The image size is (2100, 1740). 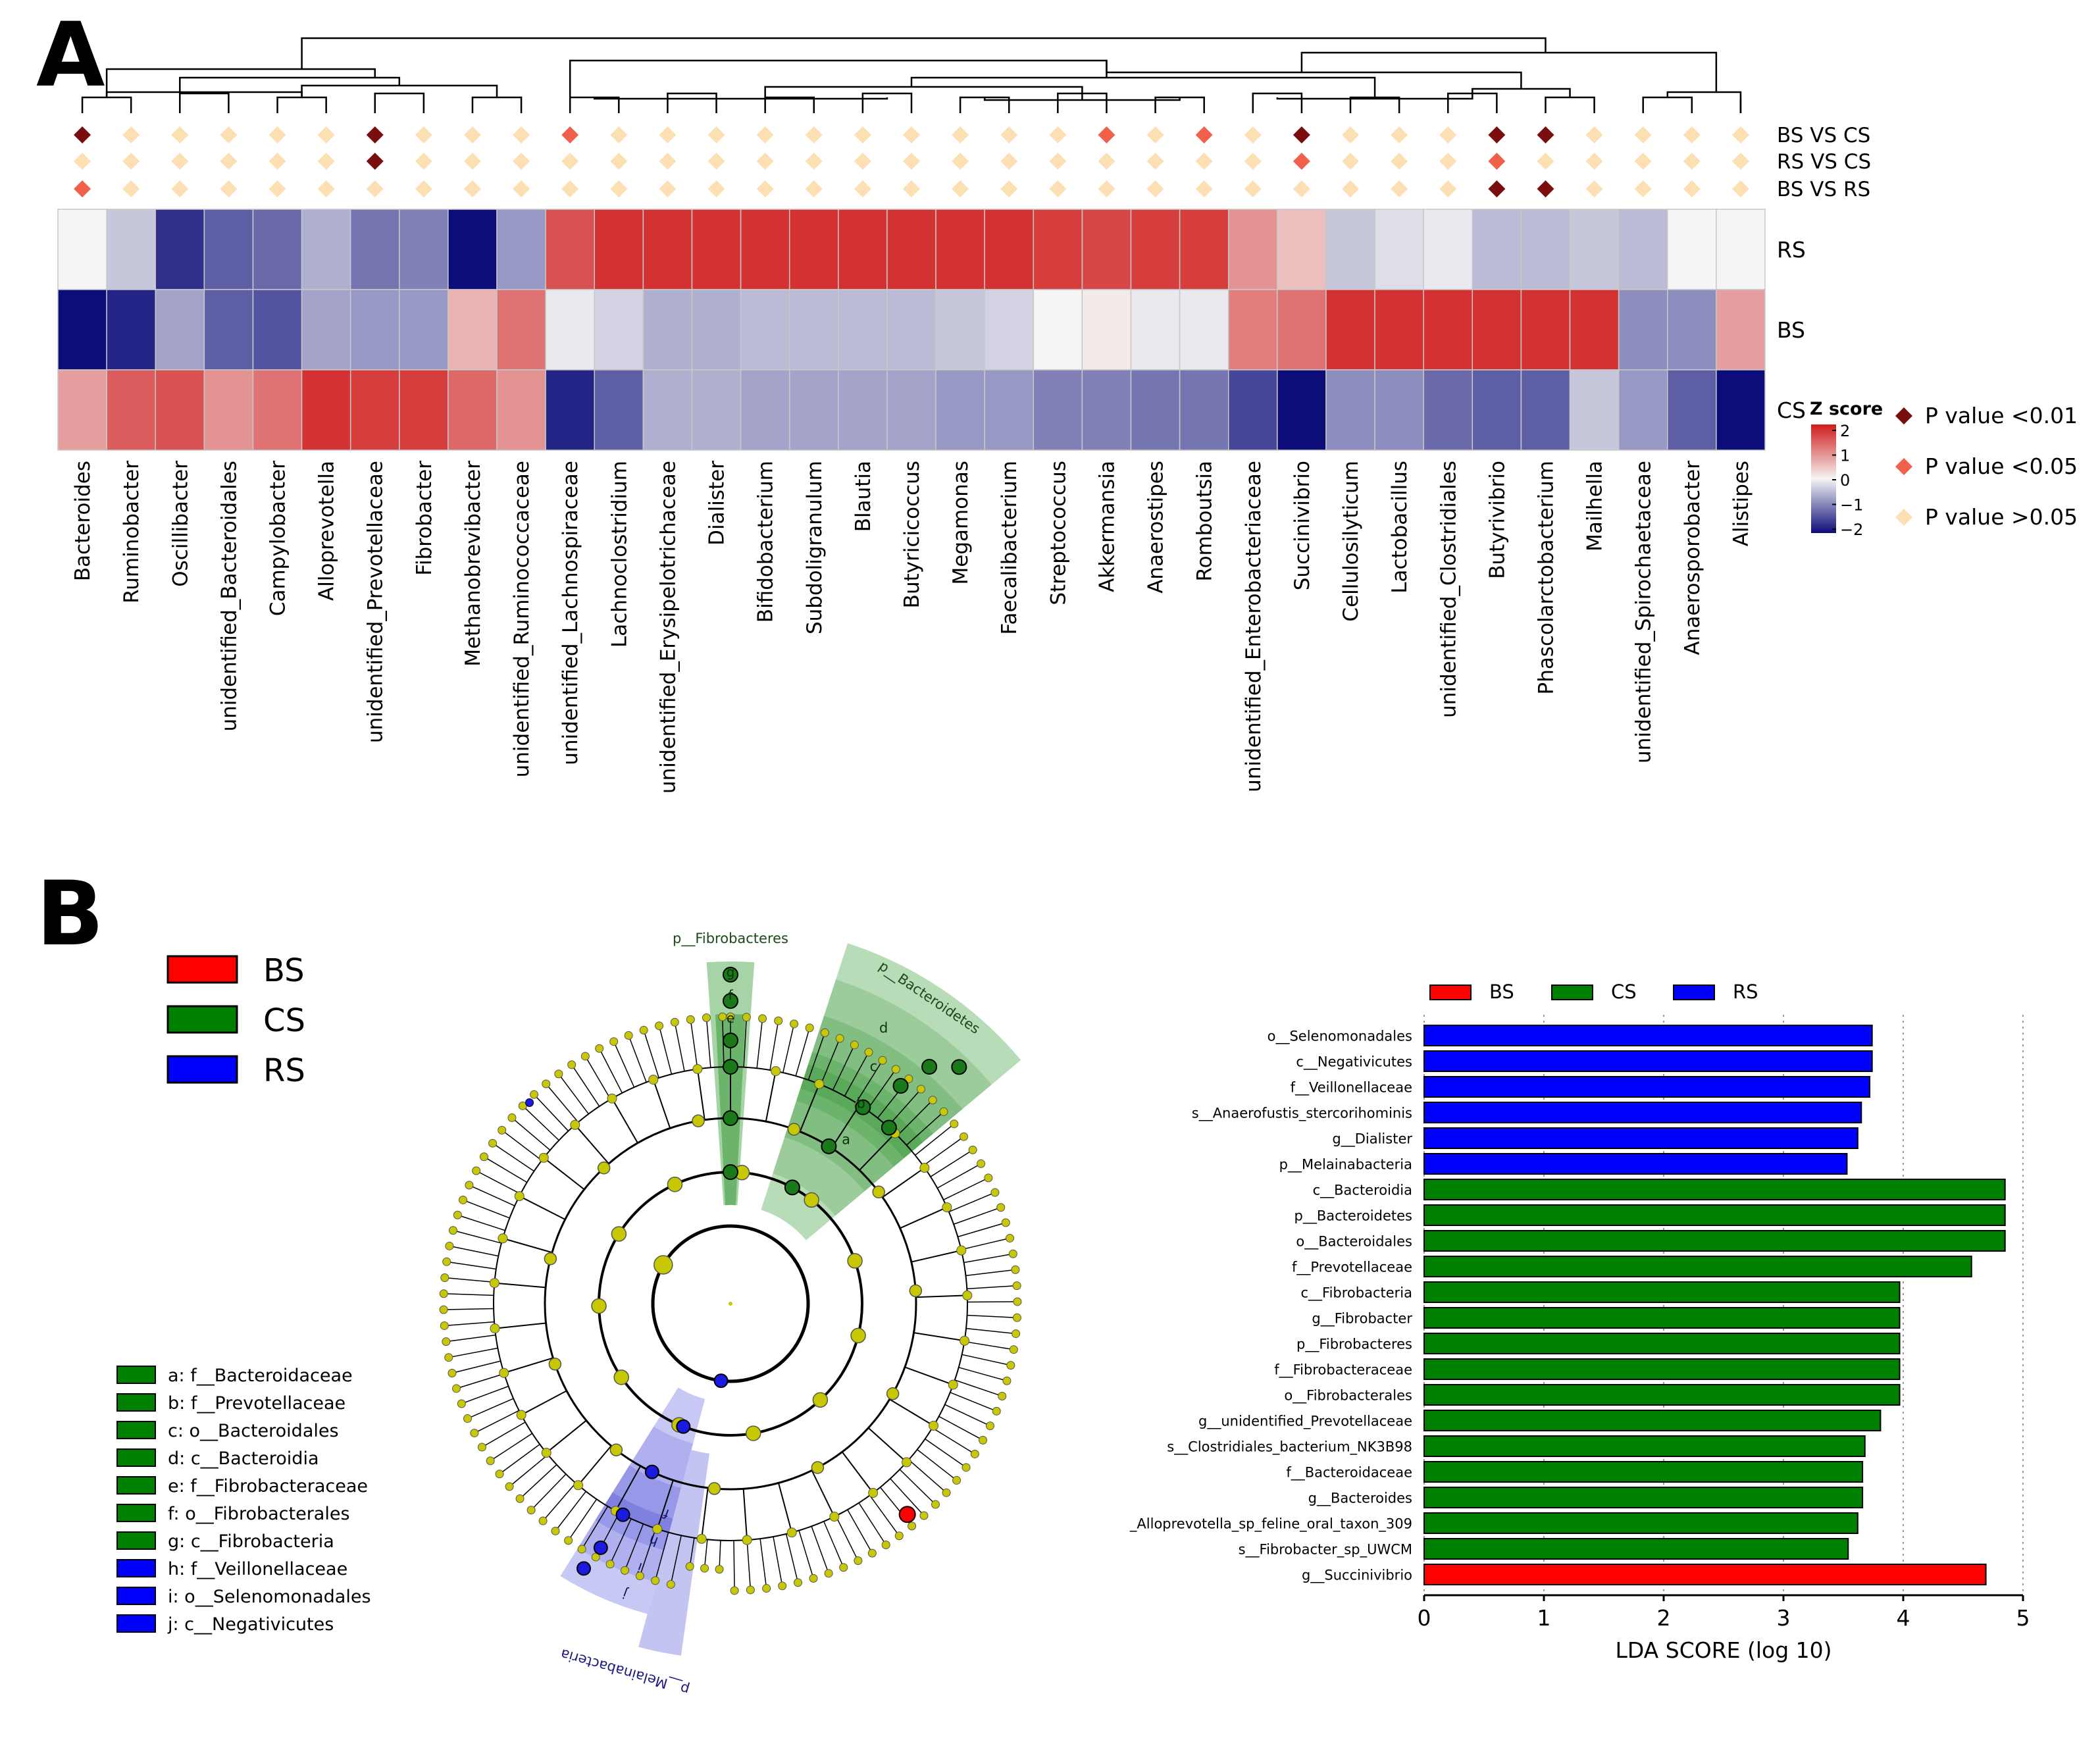 I want to click on sector-letter: a, so click(x=846, y=1139).